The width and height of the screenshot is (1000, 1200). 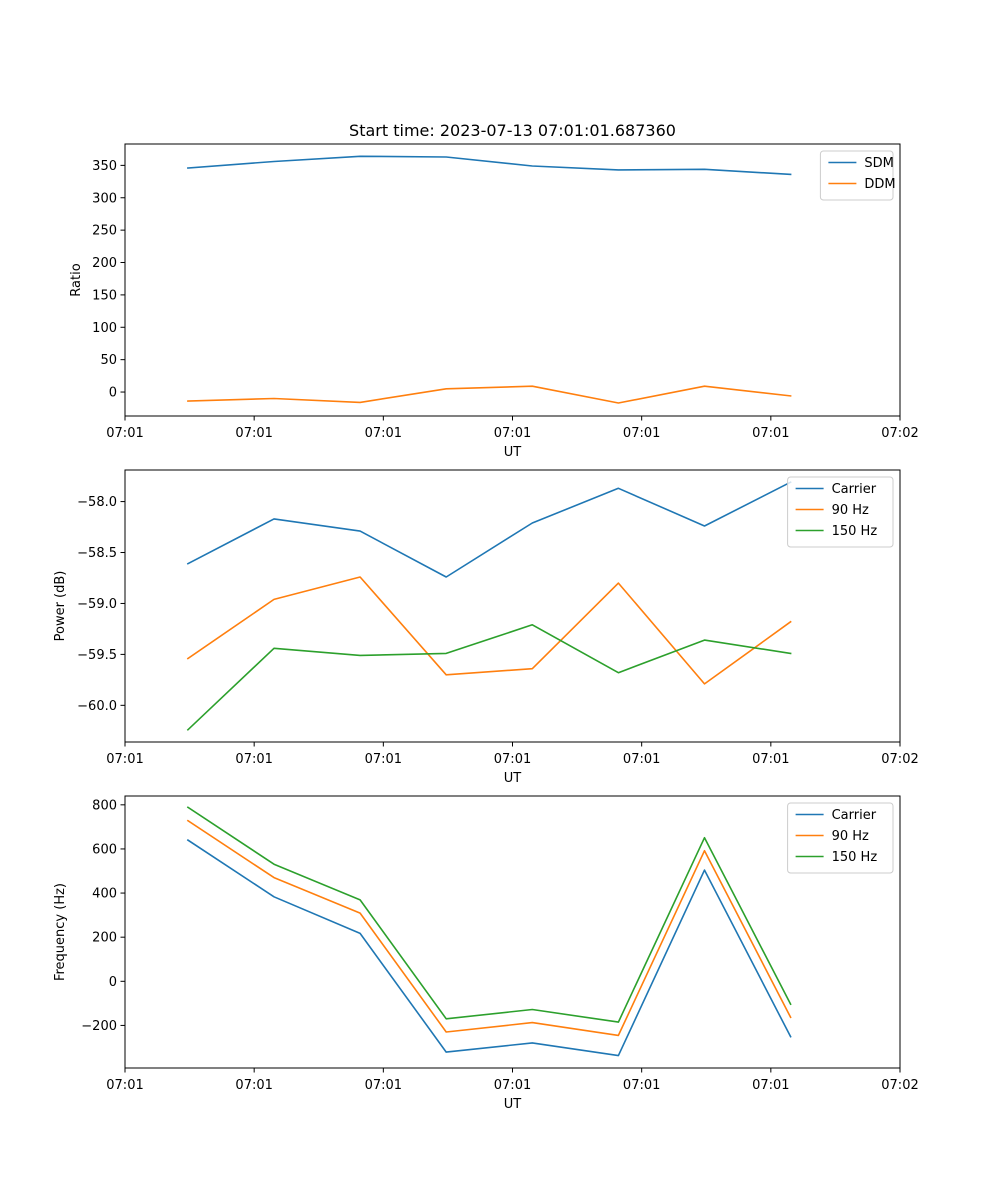 What do you see at coordinates (489, 165) in the screenshot?
I see `series-line-sdm` at bounding box center [489, 165].